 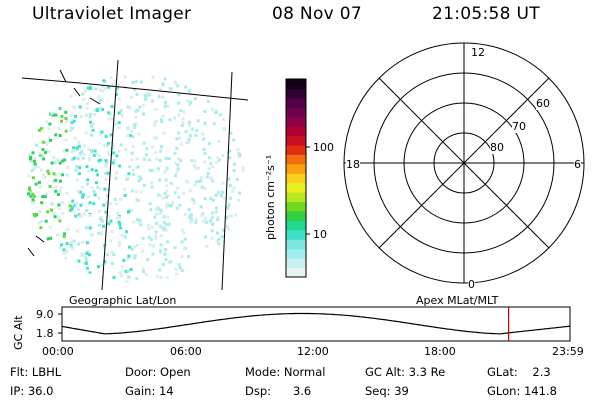 What do you see at coordinates (158, 372) in the screenshot?
I see `info-door: Door: Open` at bounding box center [158, 372].